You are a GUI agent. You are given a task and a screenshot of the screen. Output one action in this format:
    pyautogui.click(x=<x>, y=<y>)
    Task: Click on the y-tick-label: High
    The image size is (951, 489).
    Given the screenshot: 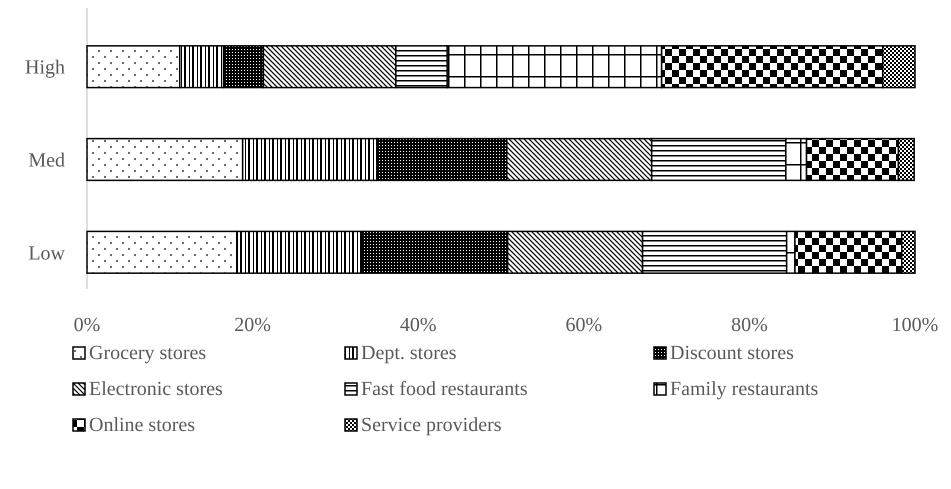 What is the action you would take?
    pyautogui.click(x=45, y=67)
    